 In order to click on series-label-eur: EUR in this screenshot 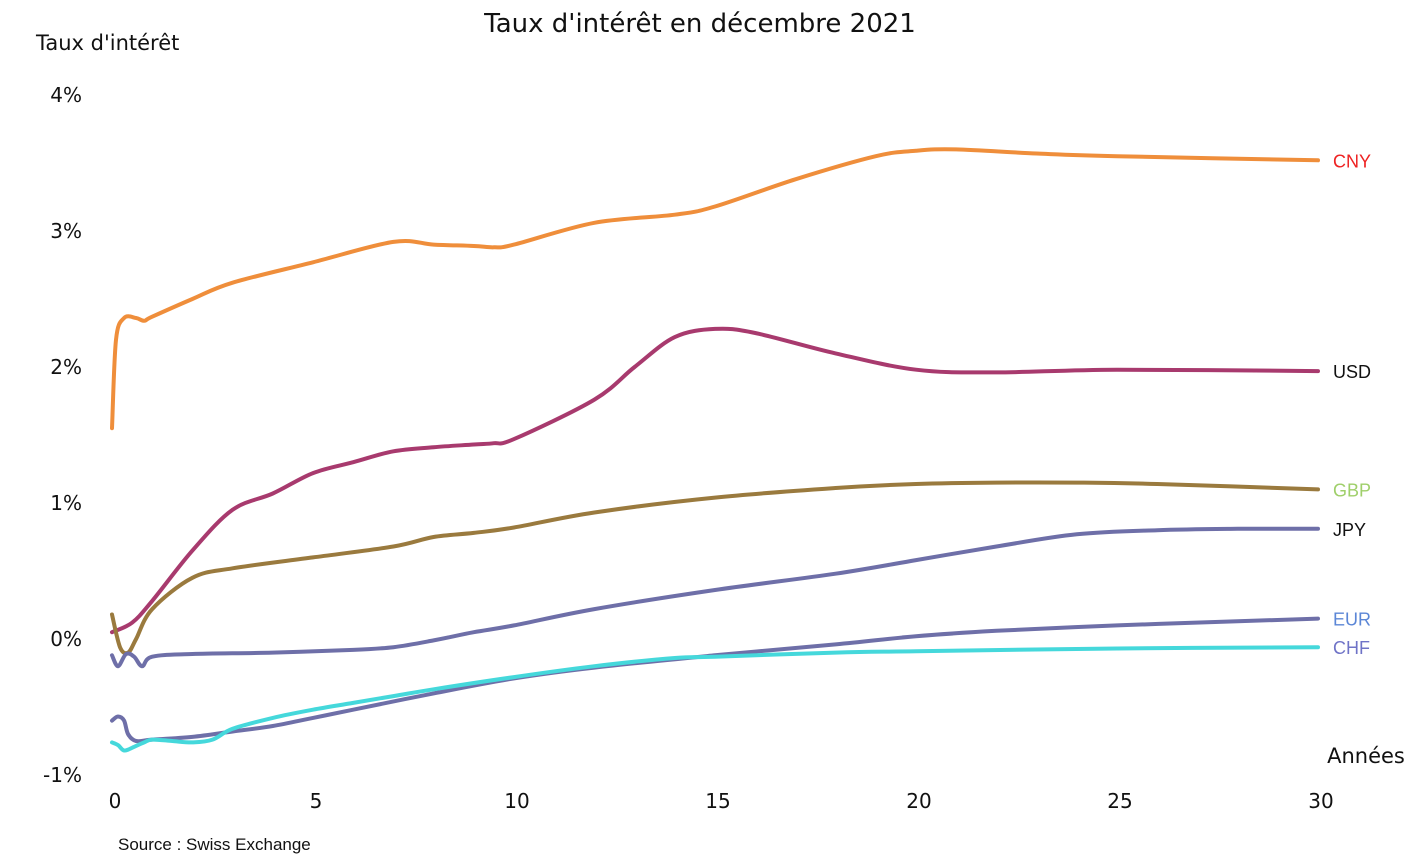, I will do `click(1352, 620)`.